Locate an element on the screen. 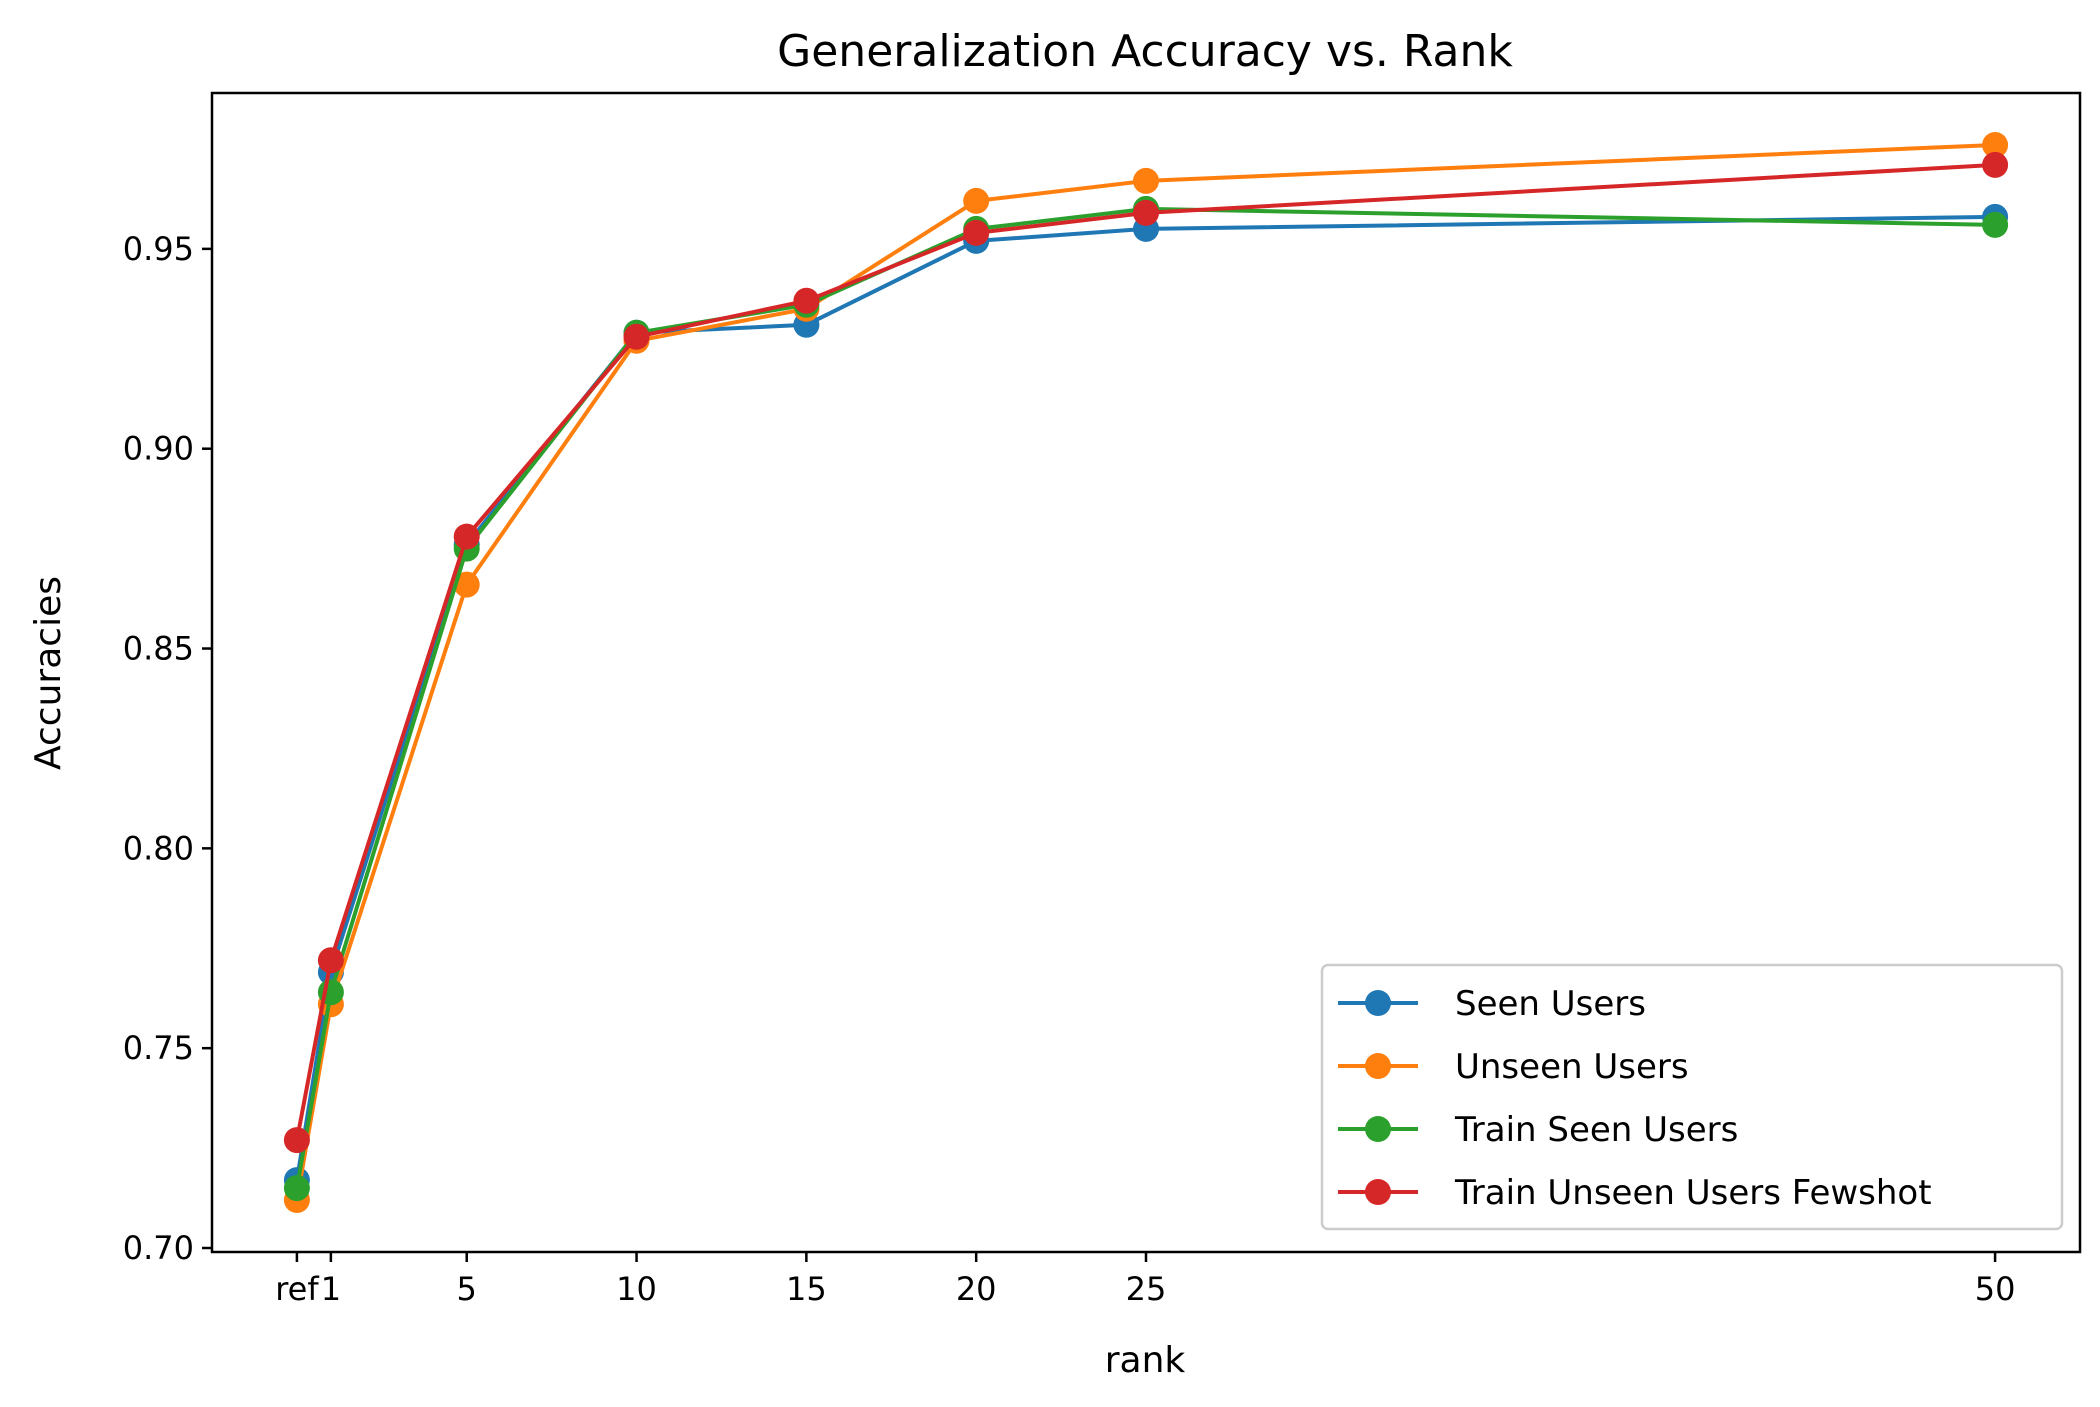 The image size is (2100, 1407). legend-entry: Train Unseen Users Fewshot is located at coordinates (1635, 1193).